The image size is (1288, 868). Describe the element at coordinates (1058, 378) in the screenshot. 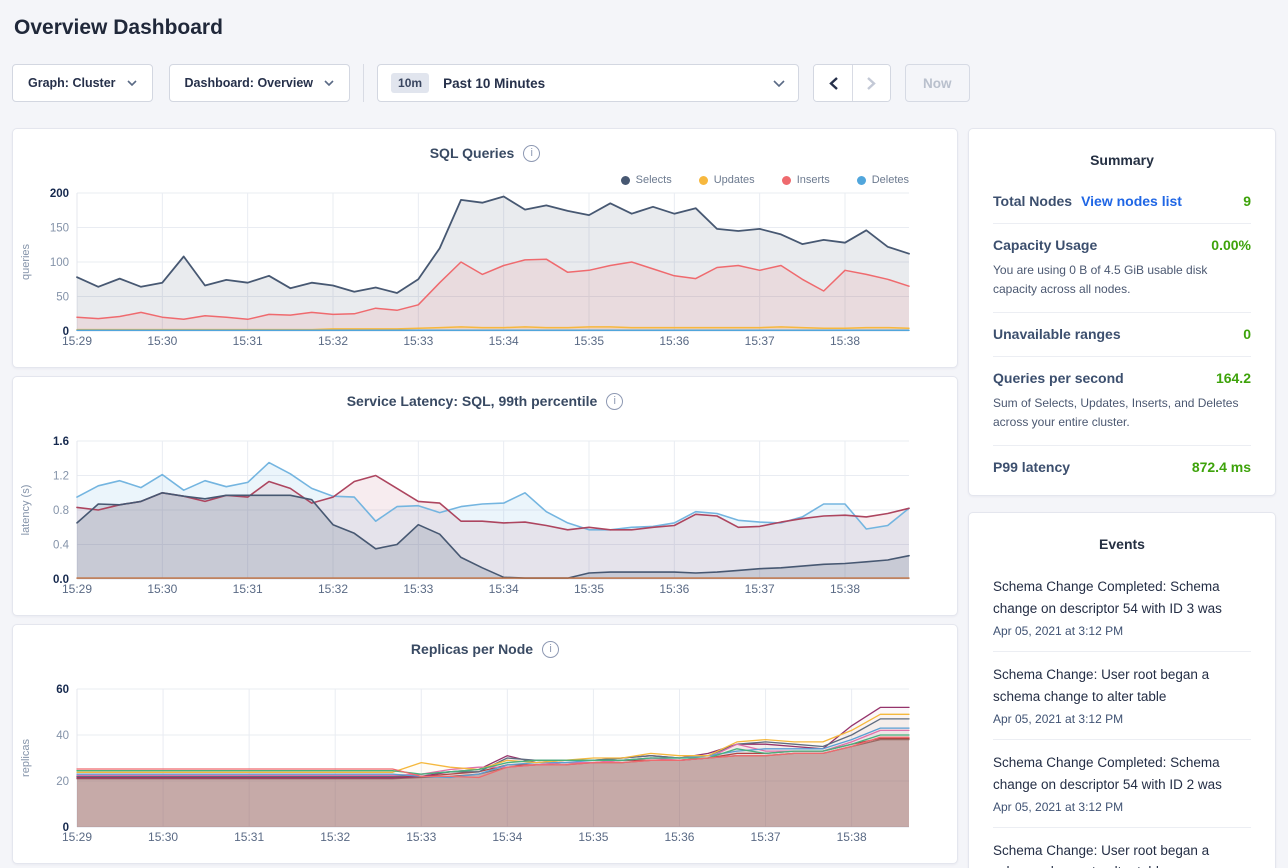

I see `queries-per-second-label: Queries per second` at that location.